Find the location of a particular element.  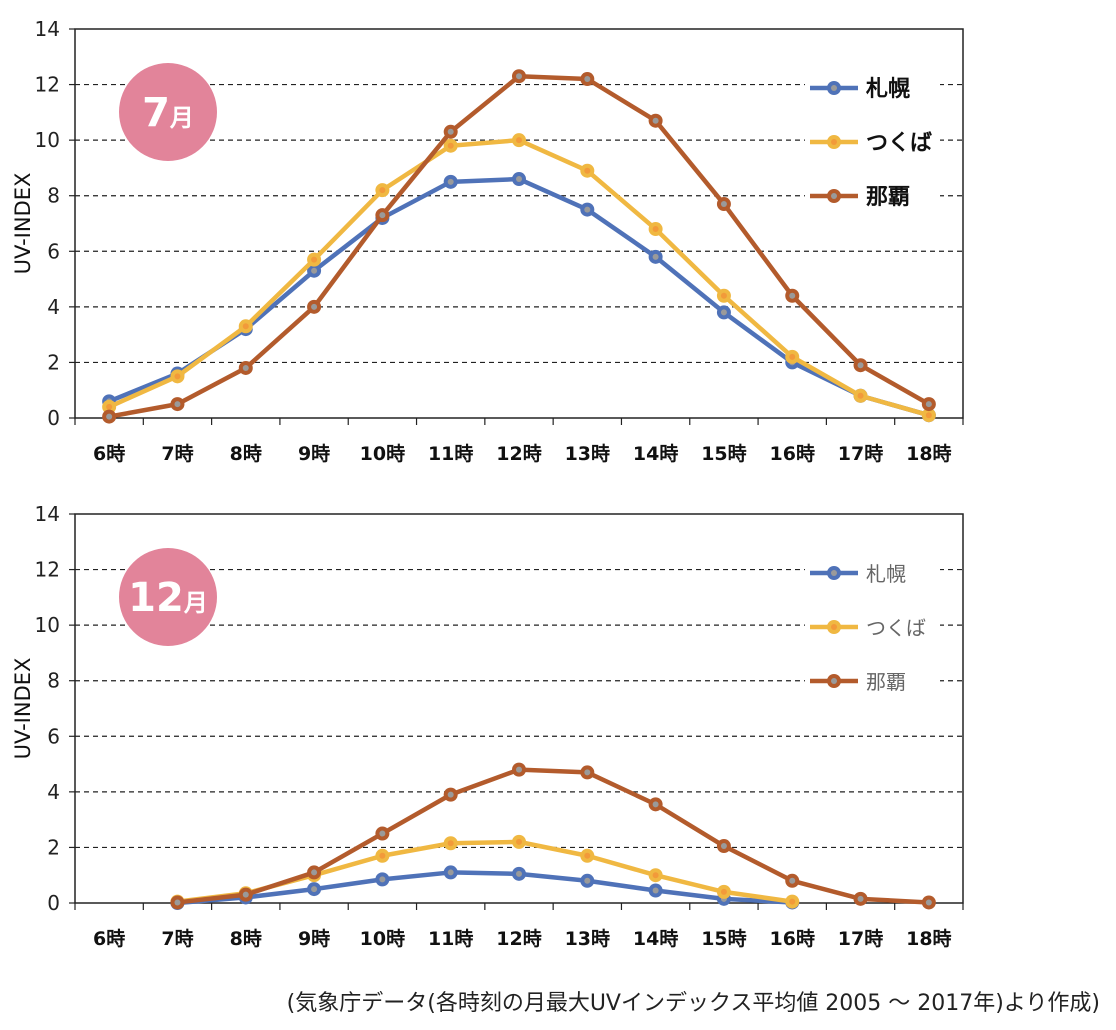

july-legend-item-tsukuba: つくば is located at coordinates (872, 142).